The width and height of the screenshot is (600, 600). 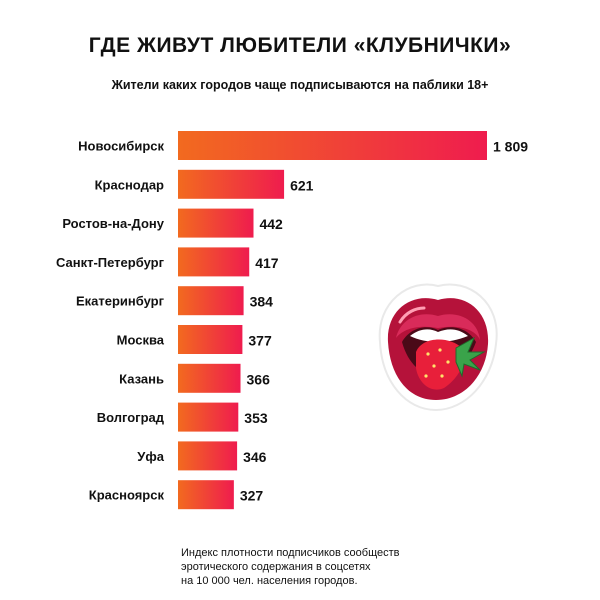 What do you see at coordinates (259, 379) in the screenshot?
I see `value-label: 366` at bounding box center [259, 379].